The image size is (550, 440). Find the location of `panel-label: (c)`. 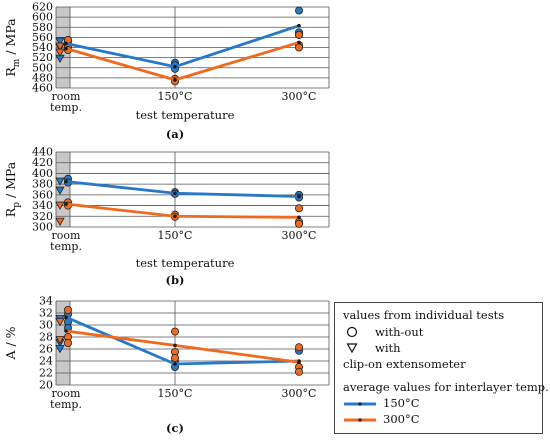

panel-label: (c) is located at coordinates (175, 428).